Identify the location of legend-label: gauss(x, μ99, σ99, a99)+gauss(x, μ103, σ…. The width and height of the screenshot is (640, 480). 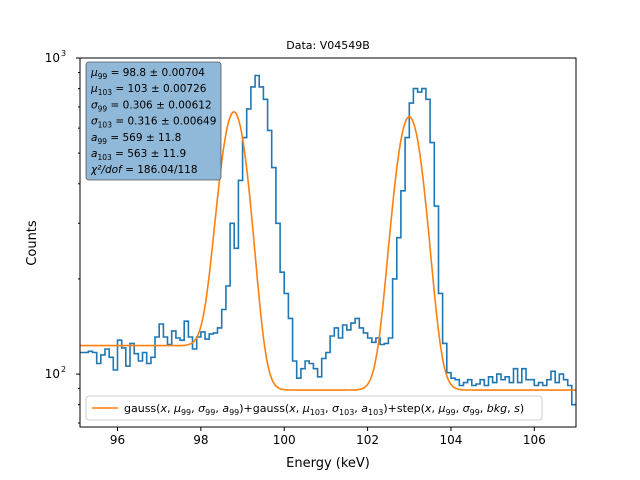
(324, 409).